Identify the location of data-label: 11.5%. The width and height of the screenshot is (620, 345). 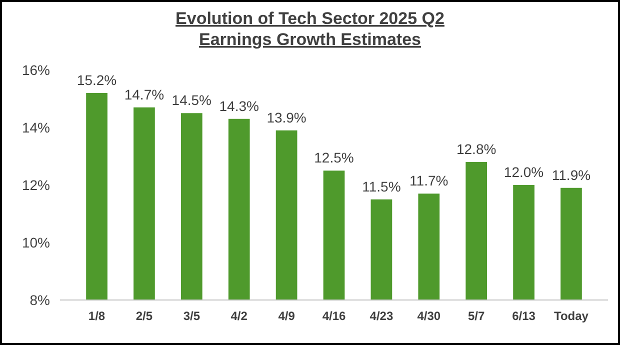
(381, 186).